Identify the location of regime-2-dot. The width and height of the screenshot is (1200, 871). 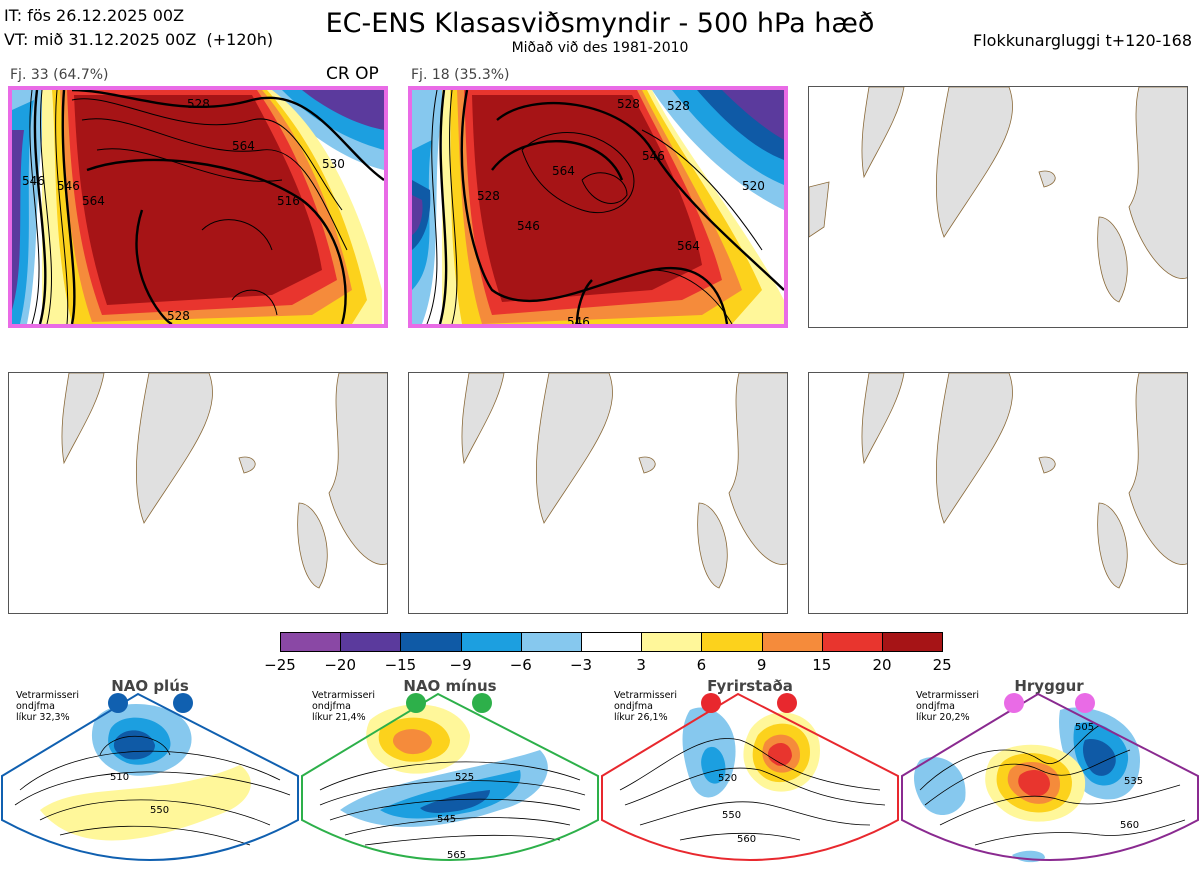
(482, 703).